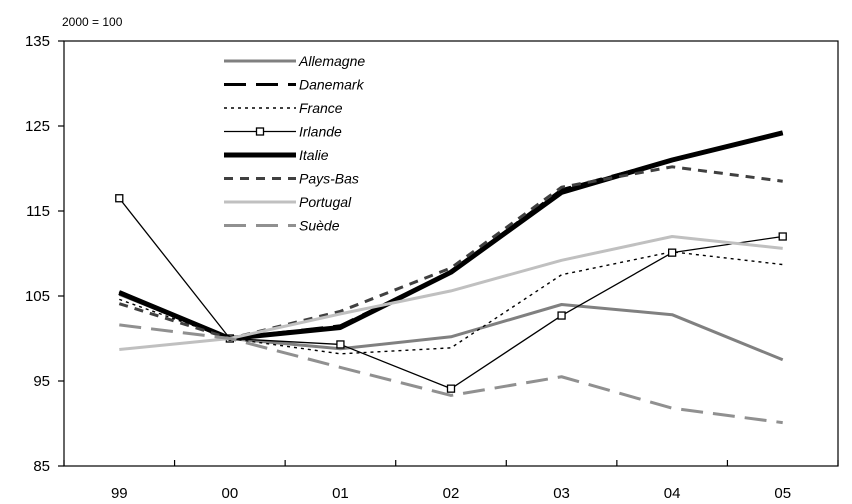  Describe the element at coordinates (37, 126) in the screenshot. I see `y-tick-label: 125` at that location.